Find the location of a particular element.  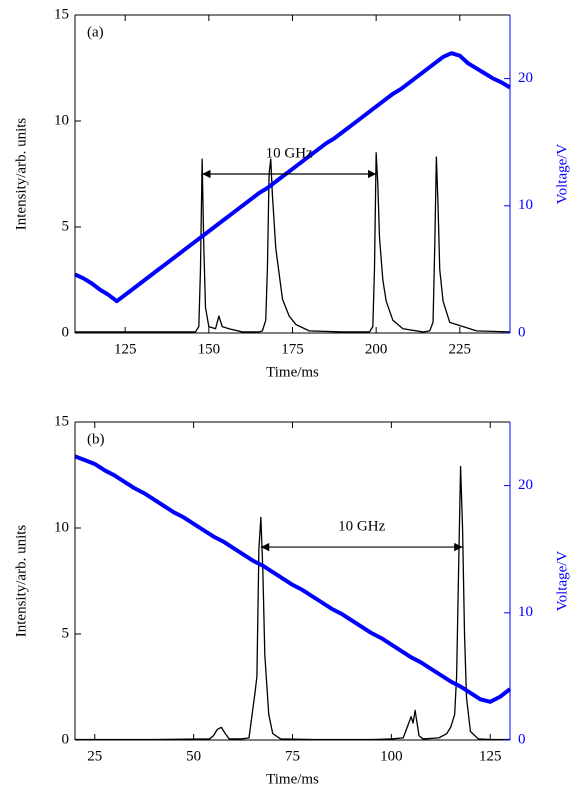

panel-label: (a) is located at coordinates (95, 32).